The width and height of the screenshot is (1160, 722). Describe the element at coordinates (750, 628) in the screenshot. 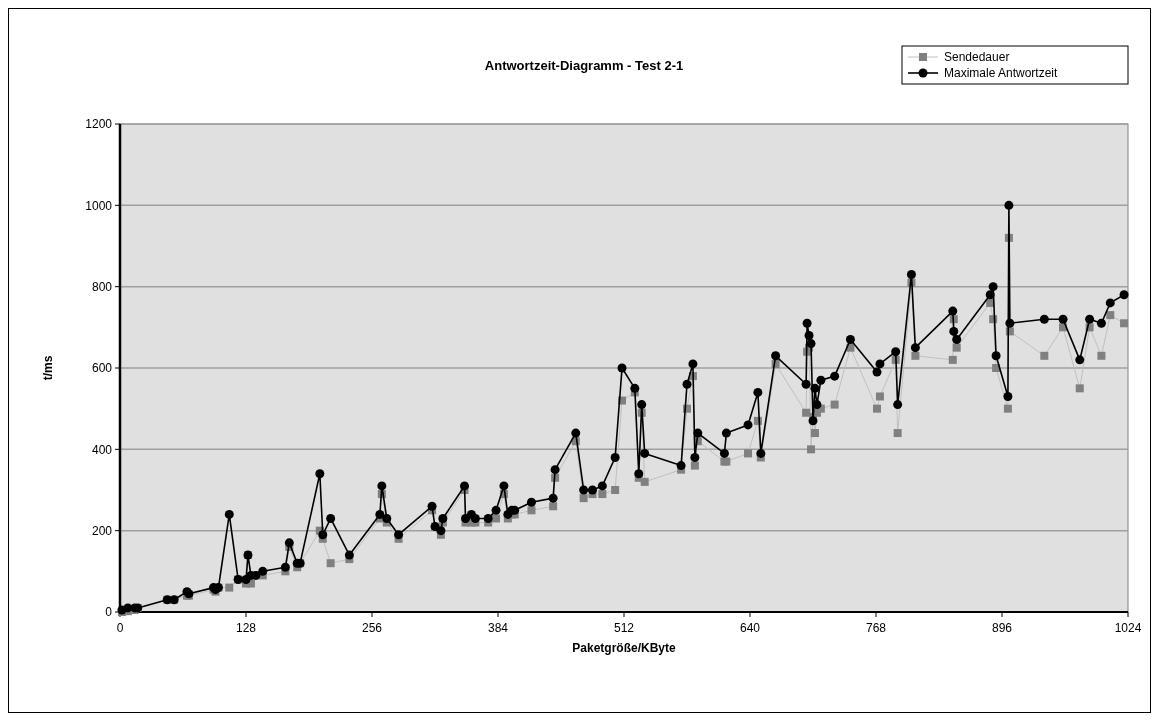

I see `x-tick-label: 640` at that location.